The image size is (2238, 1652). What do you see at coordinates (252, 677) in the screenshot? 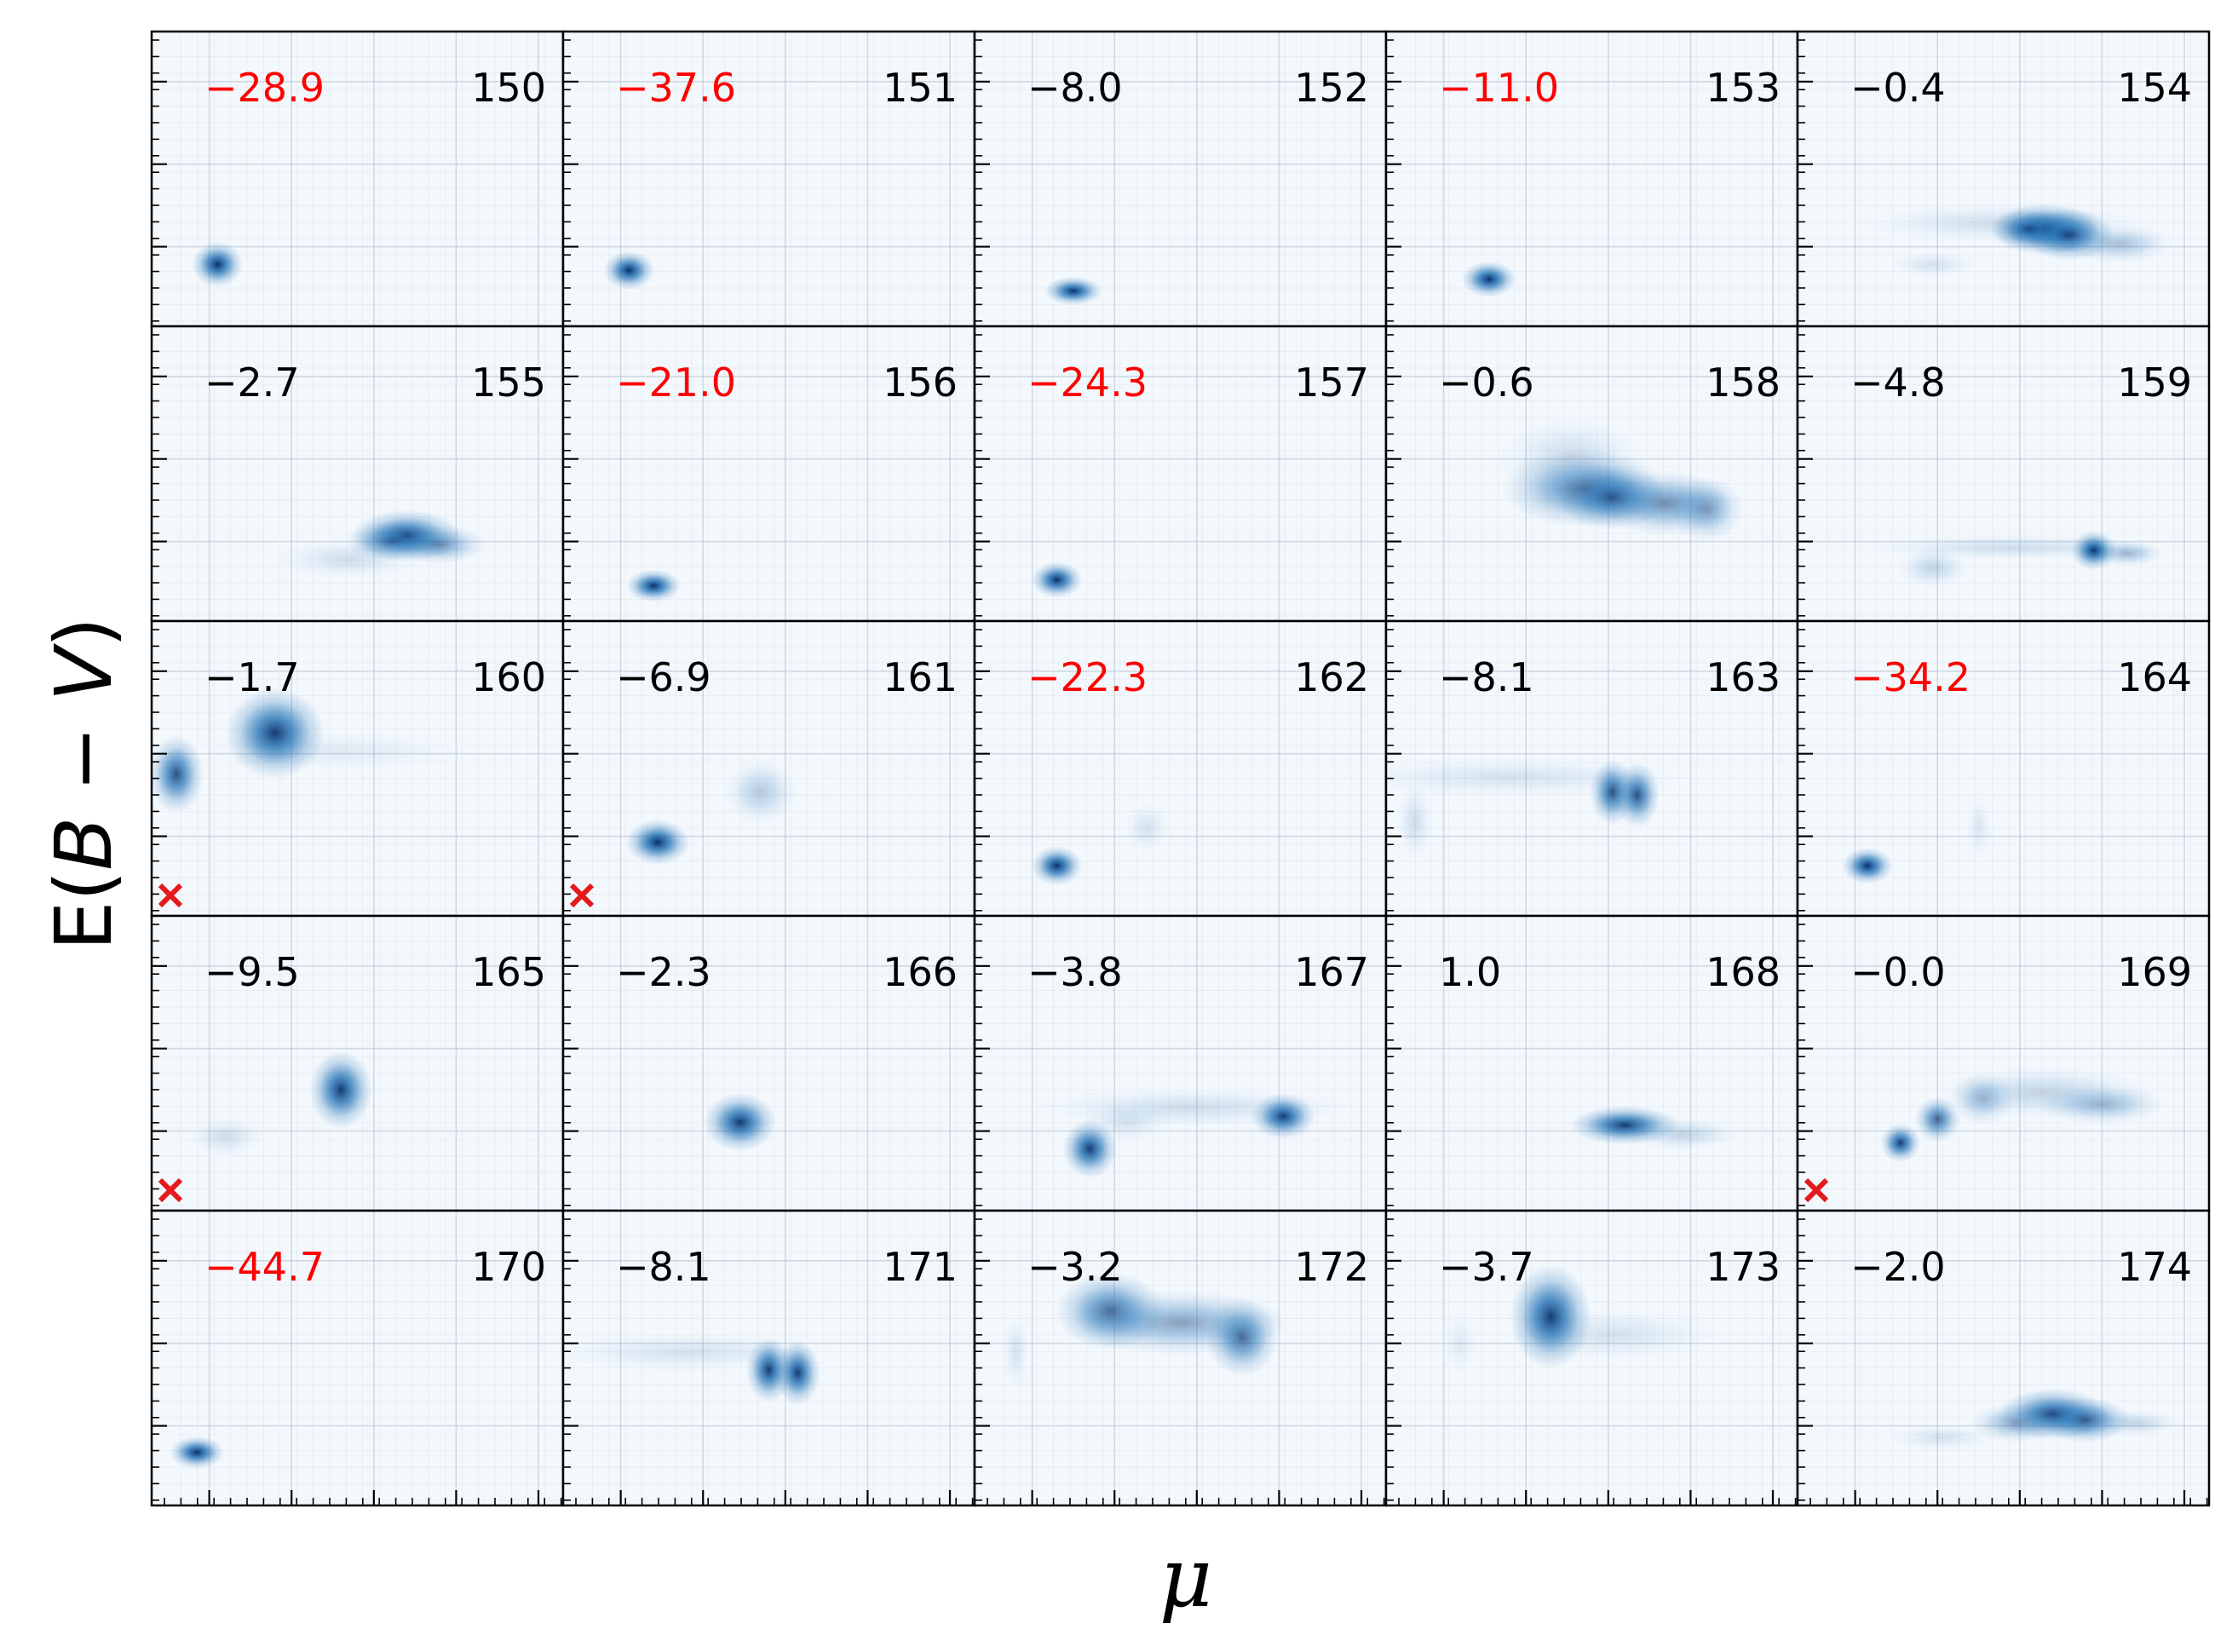
I see `panel-value-label: −1.7` at bounding box center [252, 677].